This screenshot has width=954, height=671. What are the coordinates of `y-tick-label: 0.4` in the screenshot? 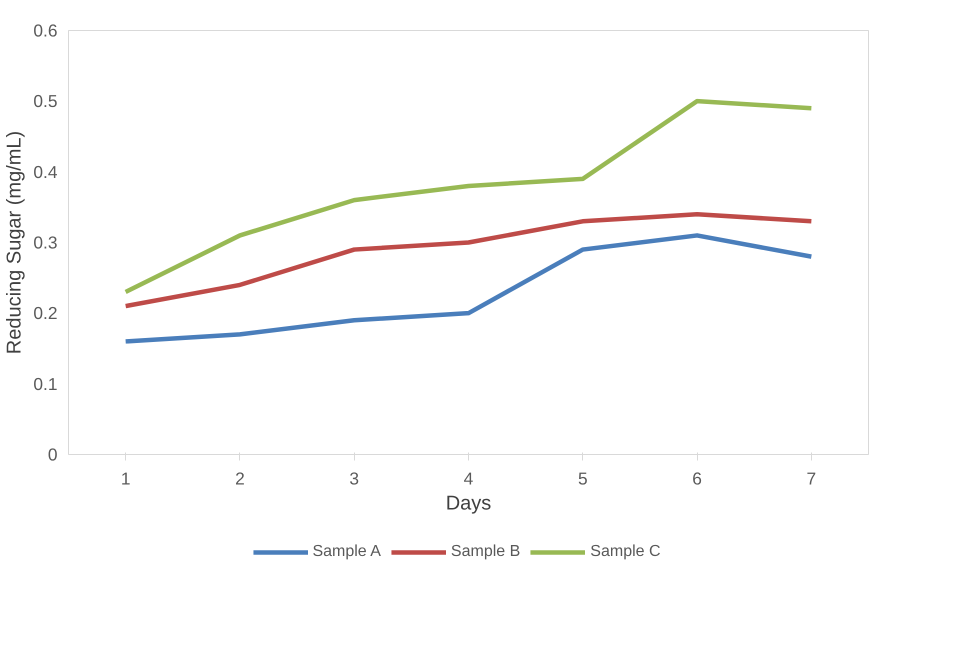 It's located at (45, 172).